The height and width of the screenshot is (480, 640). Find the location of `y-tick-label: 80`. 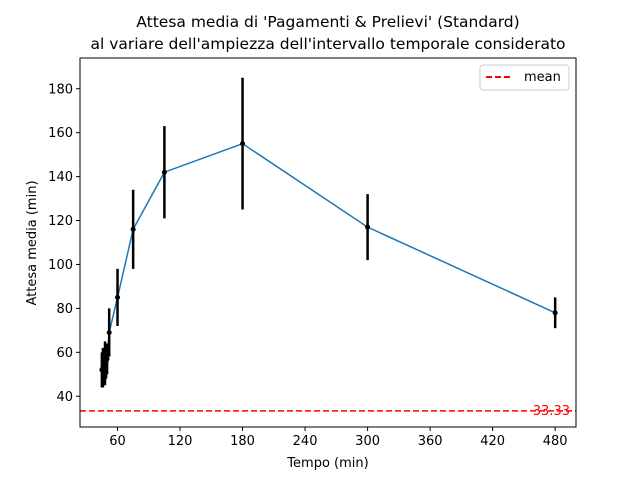

y-tick-label: 80 is located at coordinates (64, 309).